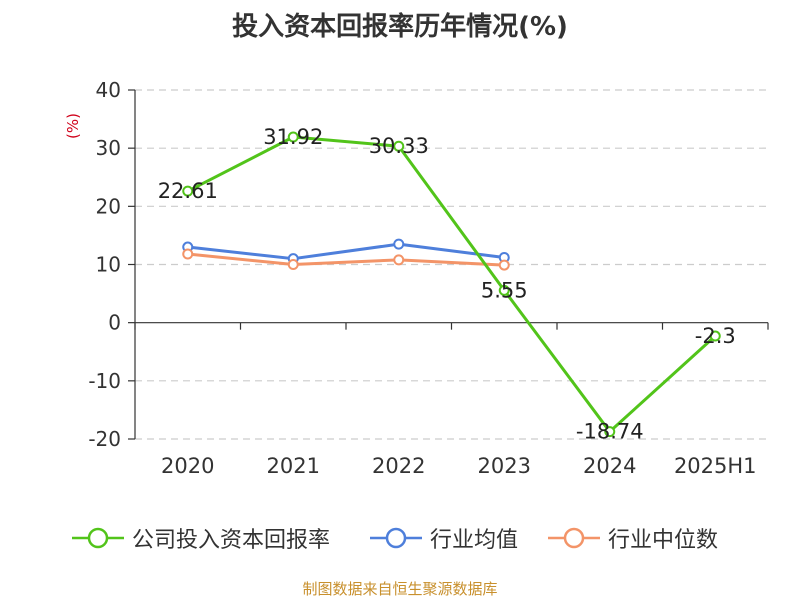 The image size is (800, 600). What do you see at coordinates (108, 90) in the screenshot?
I see `y-tick-label: 40` at bounding box center [108, 90].